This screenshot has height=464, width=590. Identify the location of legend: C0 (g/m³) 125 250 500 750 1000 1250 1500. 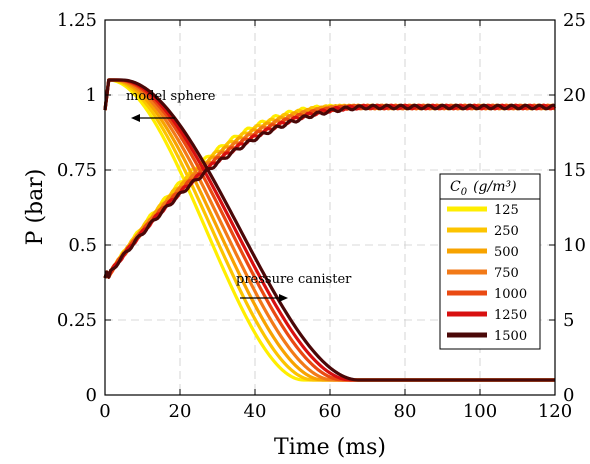
(490, 261).